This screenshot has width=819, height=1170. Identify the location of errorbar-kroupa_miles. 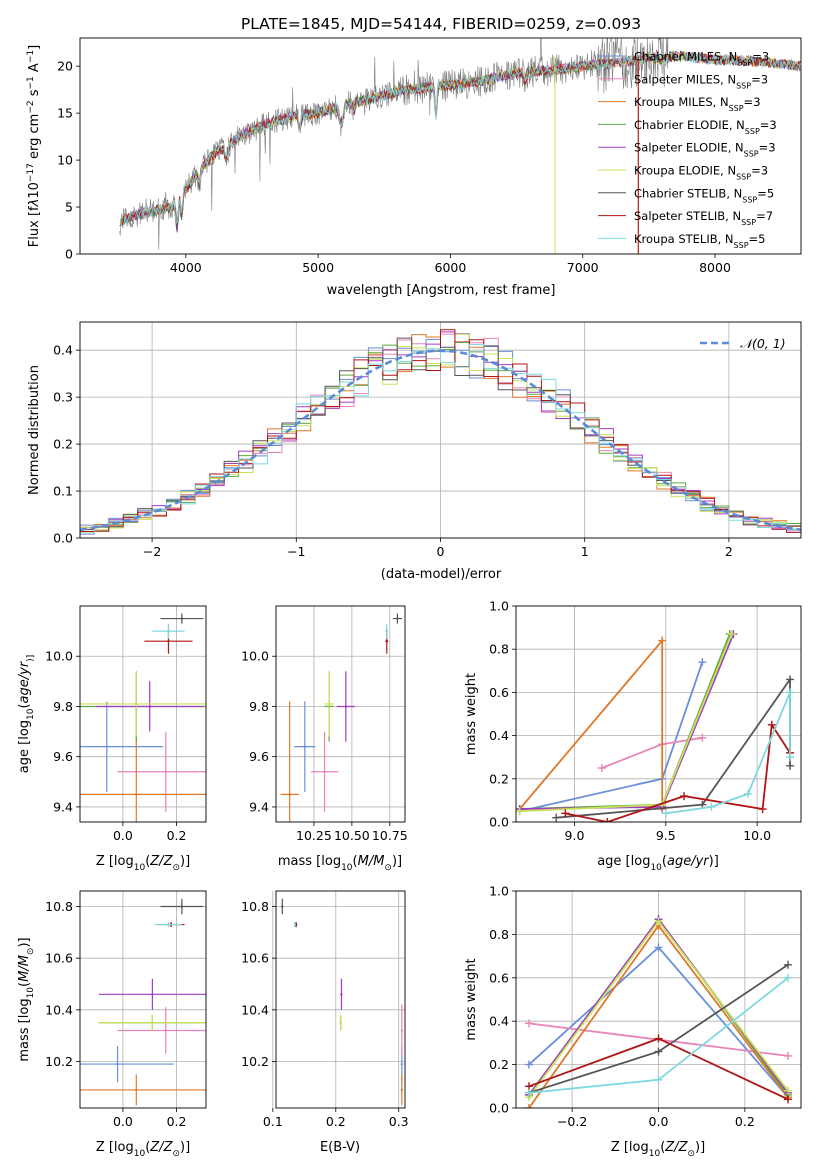
(402, 1090).